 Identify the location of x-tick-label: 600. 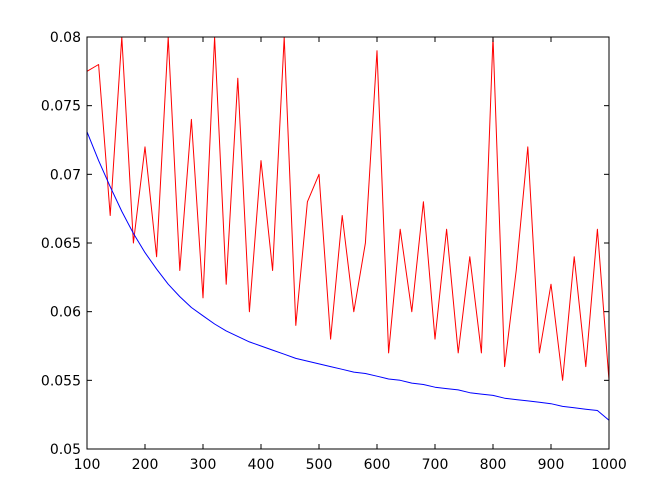
(377, 465).